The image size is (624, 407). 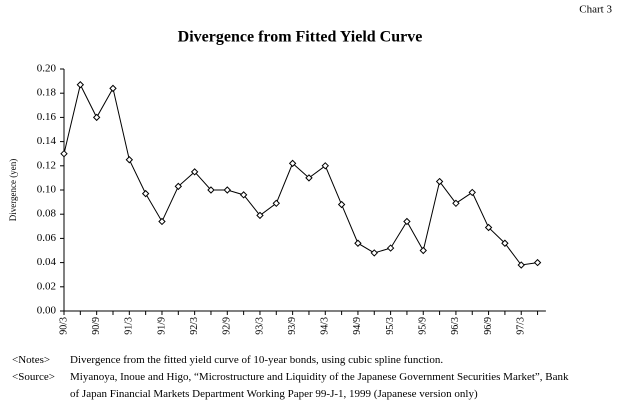 What do you see at coordinates (325, 326) in the screenshot?
I see `x-tick-label: 94/3` at bounding box center [325, 326].